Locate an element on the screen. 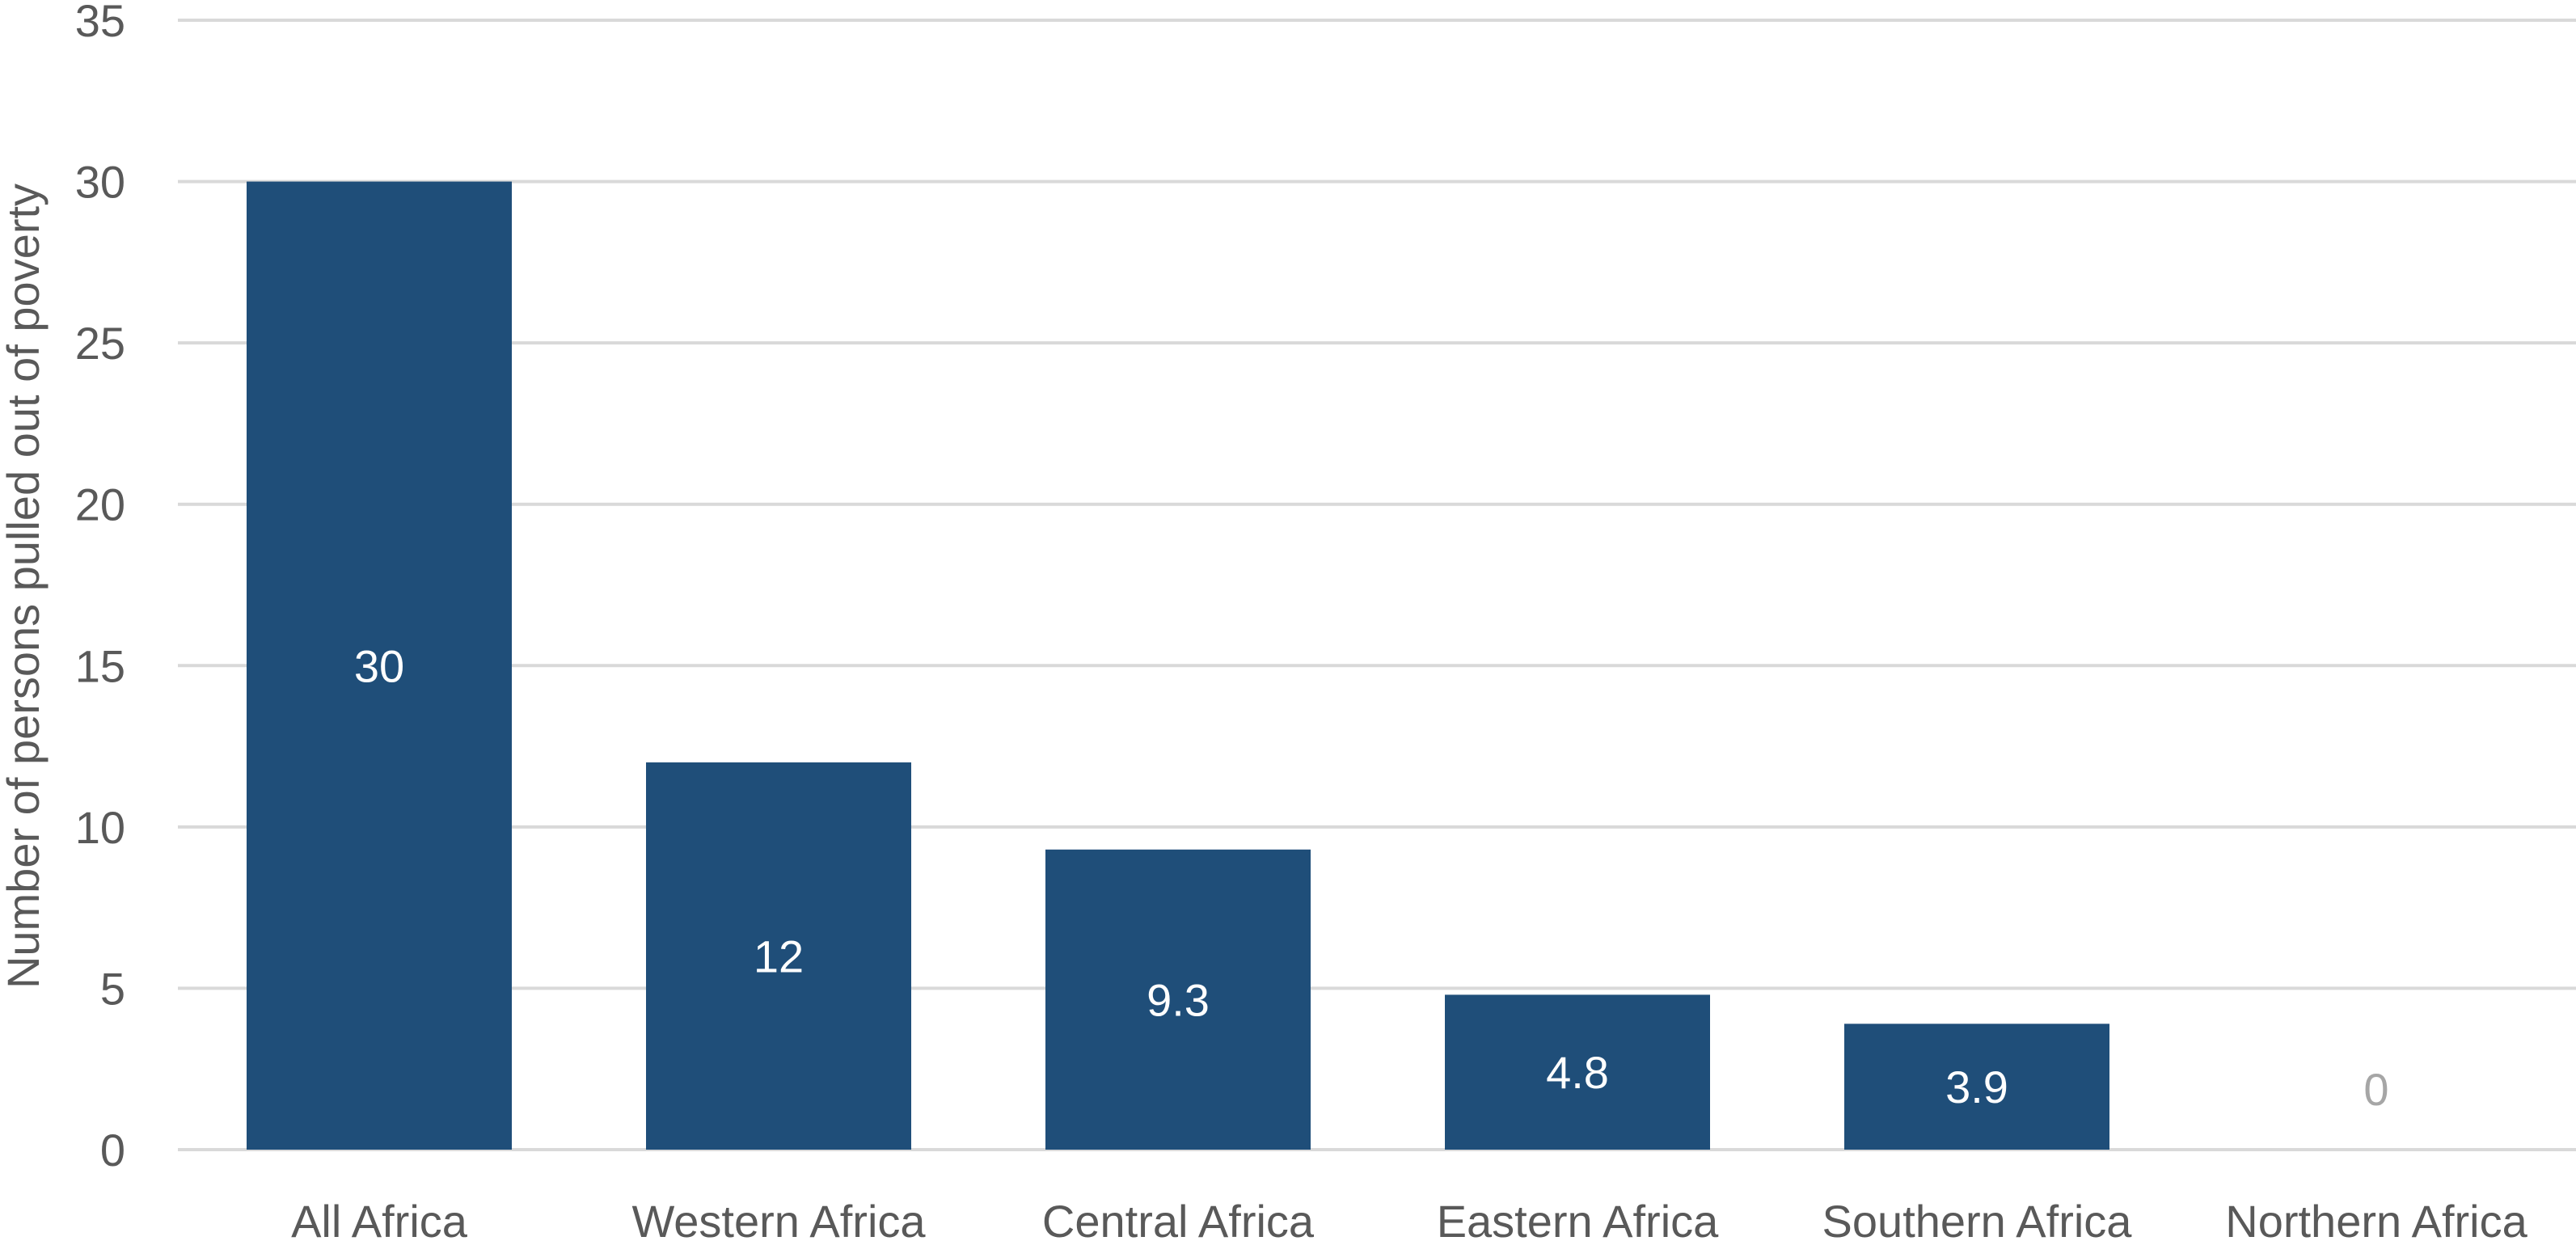  data-label: 30 is located at coordinates (379, 665).